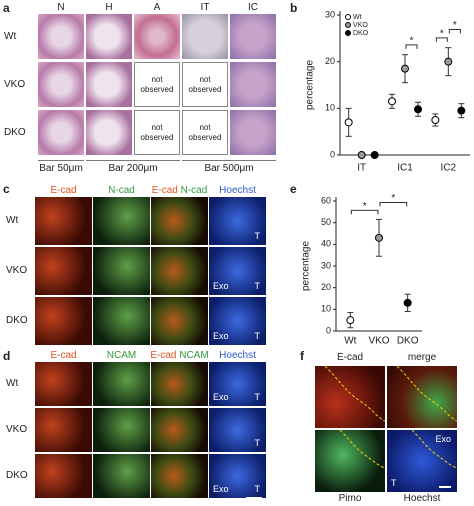 This screenshot has width=474, height=506. I want to click on scale-bar-label: Bar 200μm, so click(133, 168).